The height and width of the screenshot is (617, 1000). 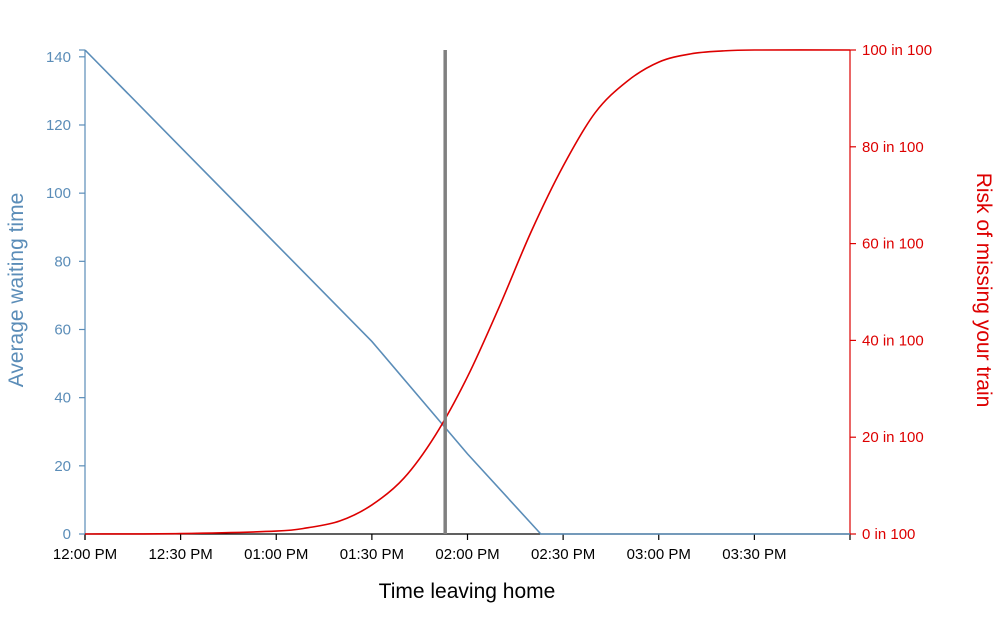 I want to click on x-tick-label: 03:00 PM, so click(x=659, y=554).